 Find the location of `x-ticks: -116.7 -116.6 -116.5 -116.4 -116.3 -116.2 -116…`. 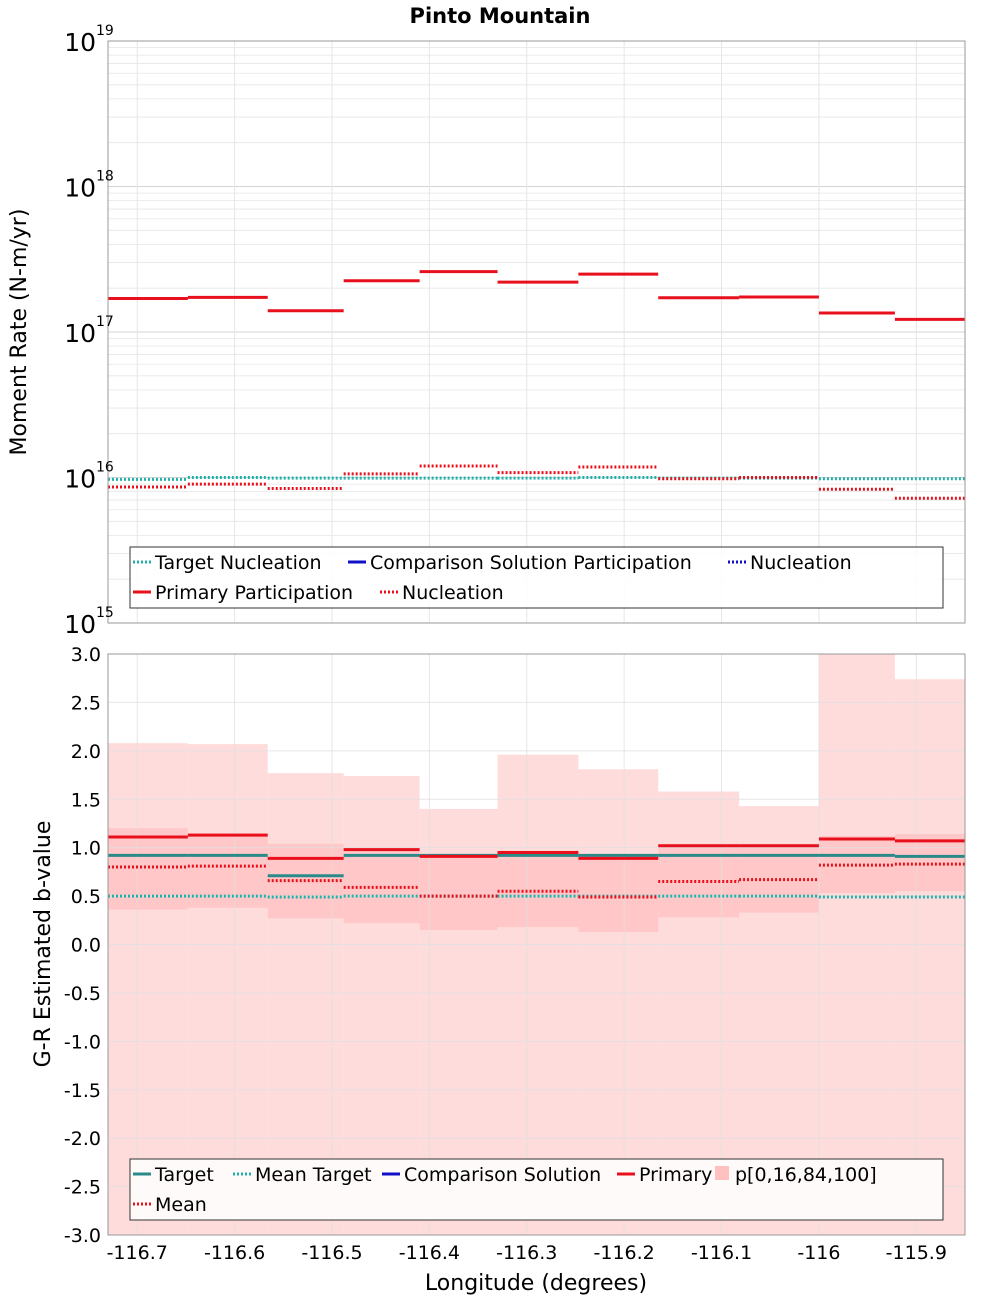

x-ticks: -116.7 -116.6 -116.5 -116.4 -116.3 -116.2 -116… is located at coordinates (527, 1253).